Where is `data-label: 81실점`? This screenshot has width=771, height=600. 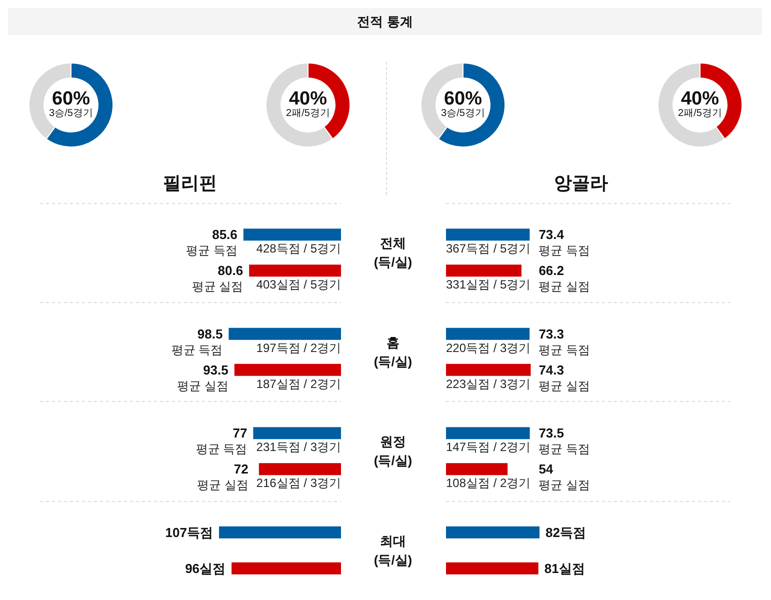 data-label: 81실점 is located at coordinates (564, 568).